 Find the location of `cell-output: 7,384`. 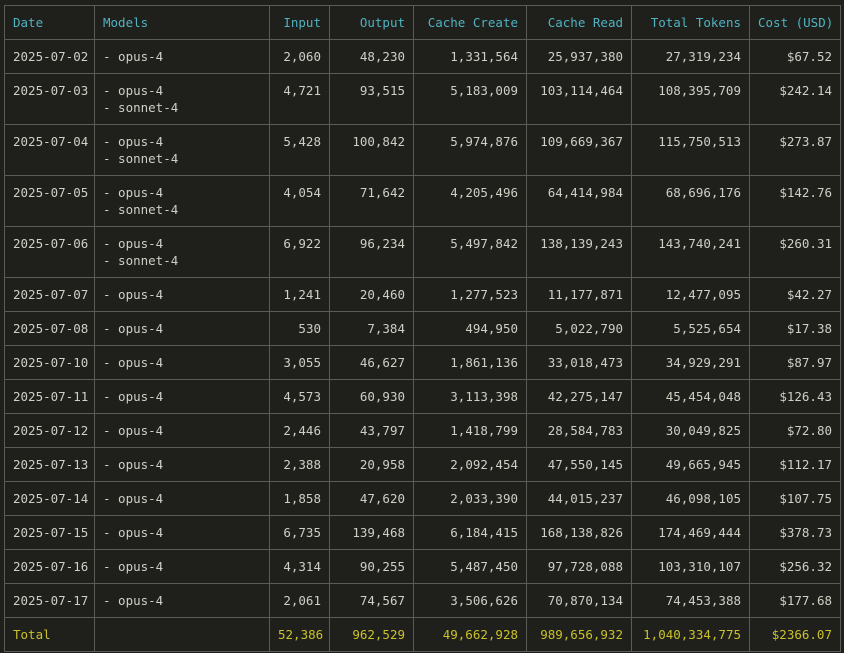

cell-output: 7,384 is located at coordinates (371, 328).